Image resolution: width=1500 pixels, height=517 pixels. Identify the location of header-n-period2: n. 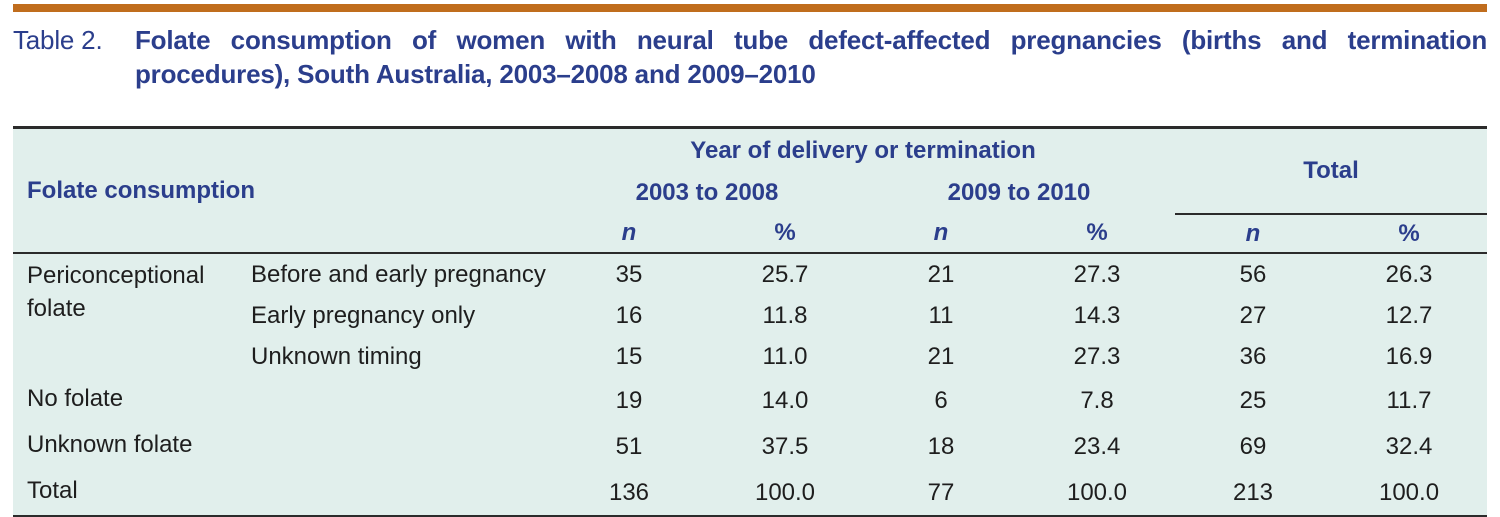
(941, 234).